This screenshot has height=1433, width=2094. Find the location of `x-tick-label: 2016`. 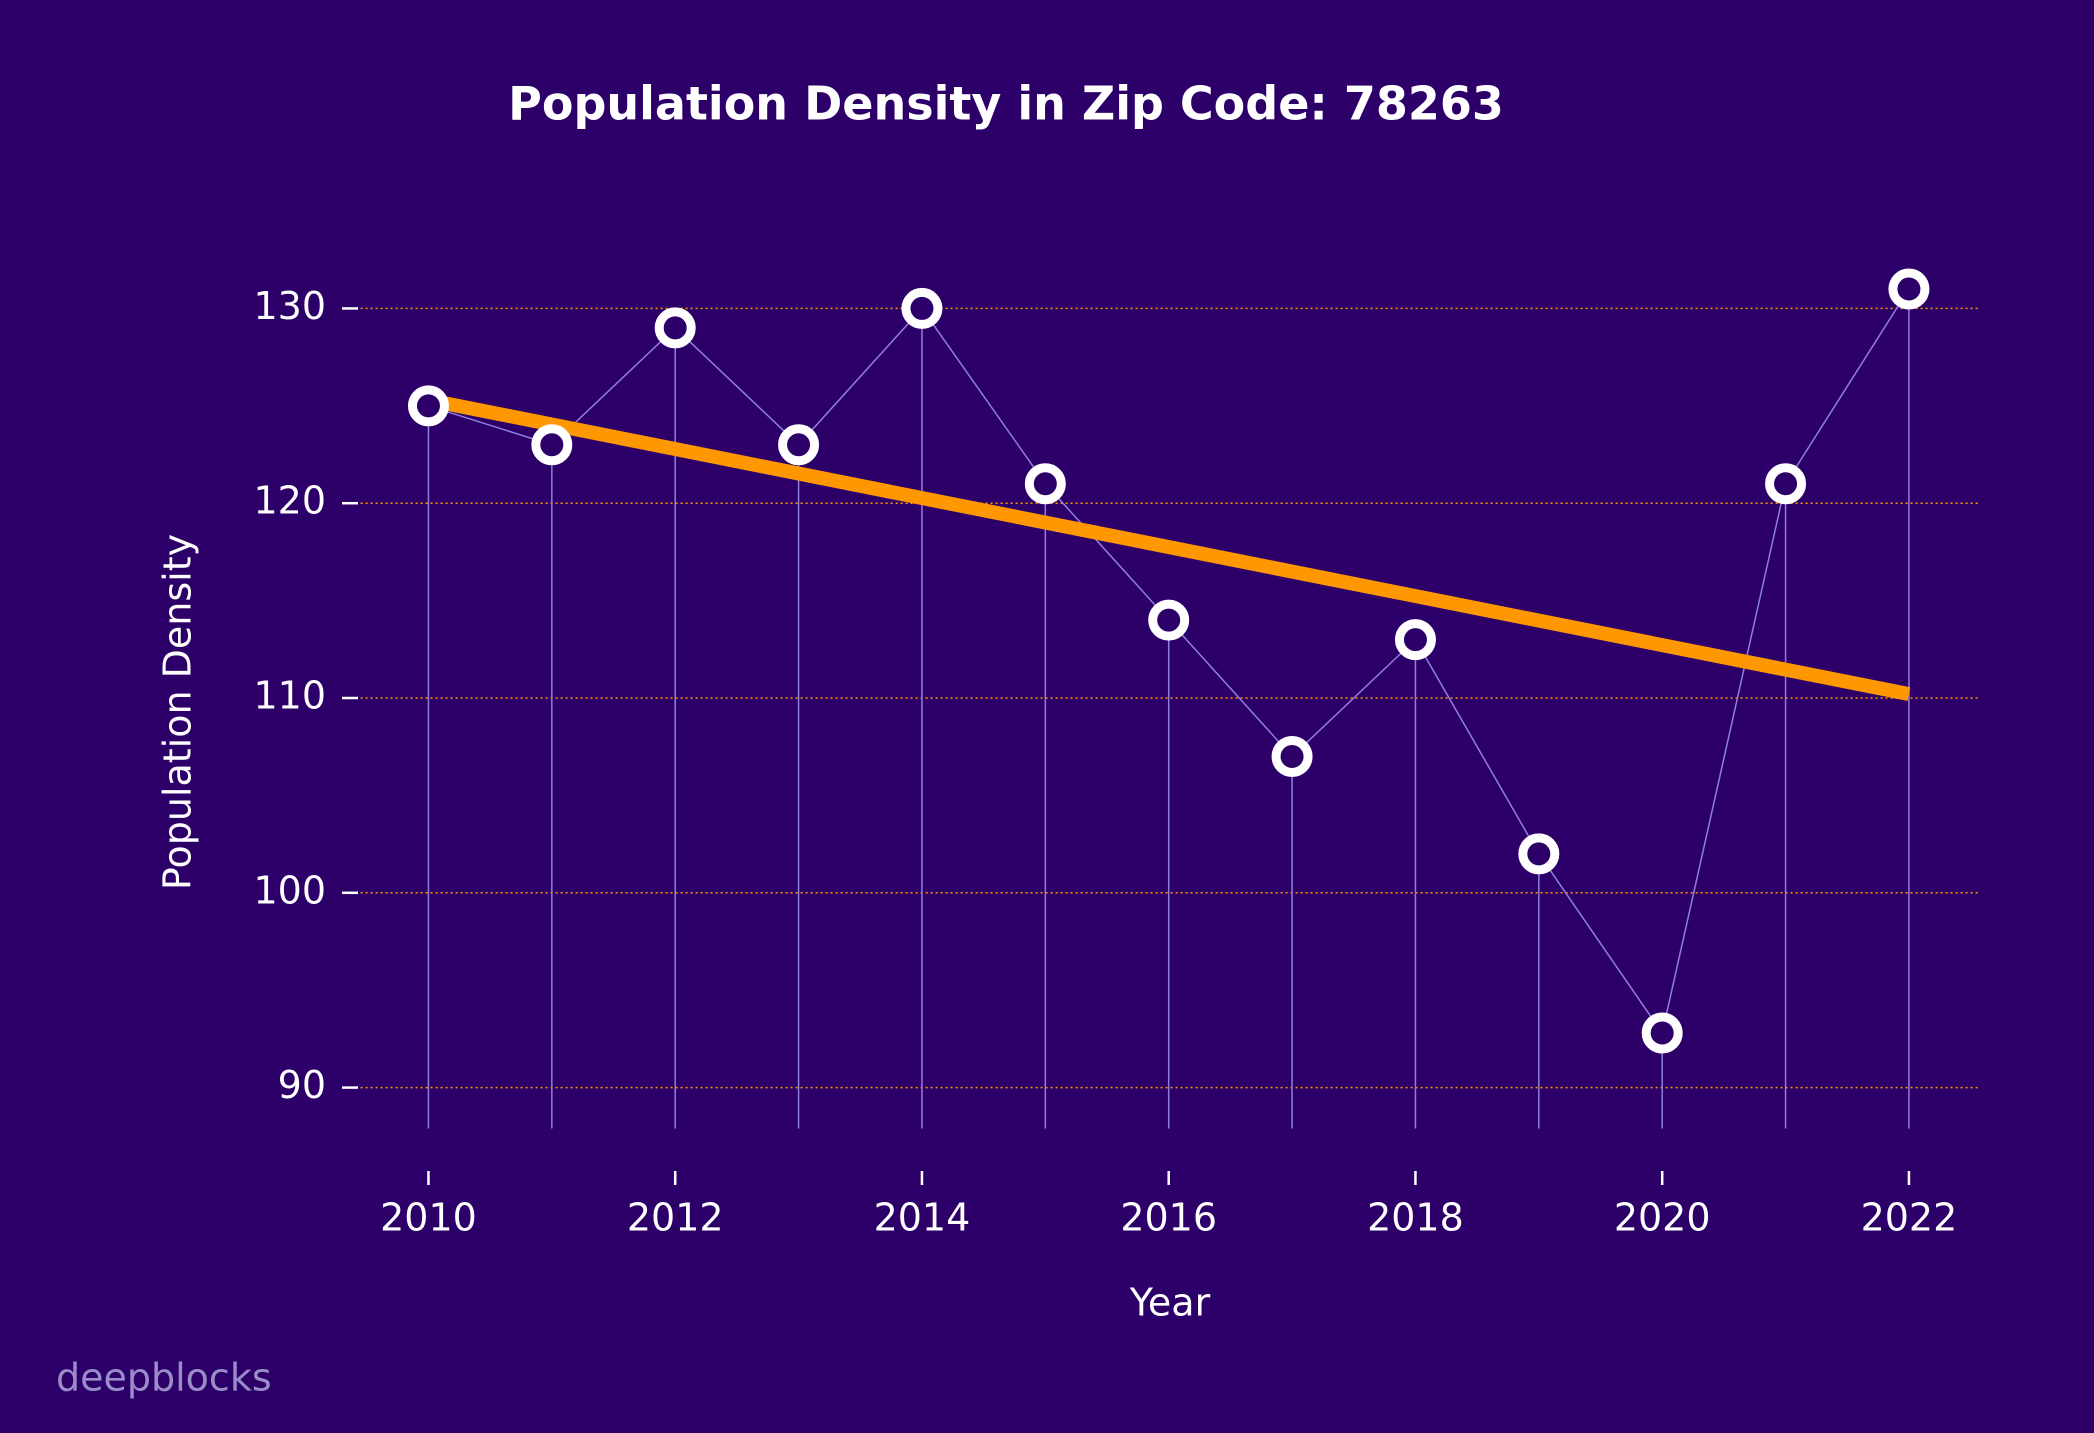

x-tick-label: 2016 is located at coordinates (1168, 1218).